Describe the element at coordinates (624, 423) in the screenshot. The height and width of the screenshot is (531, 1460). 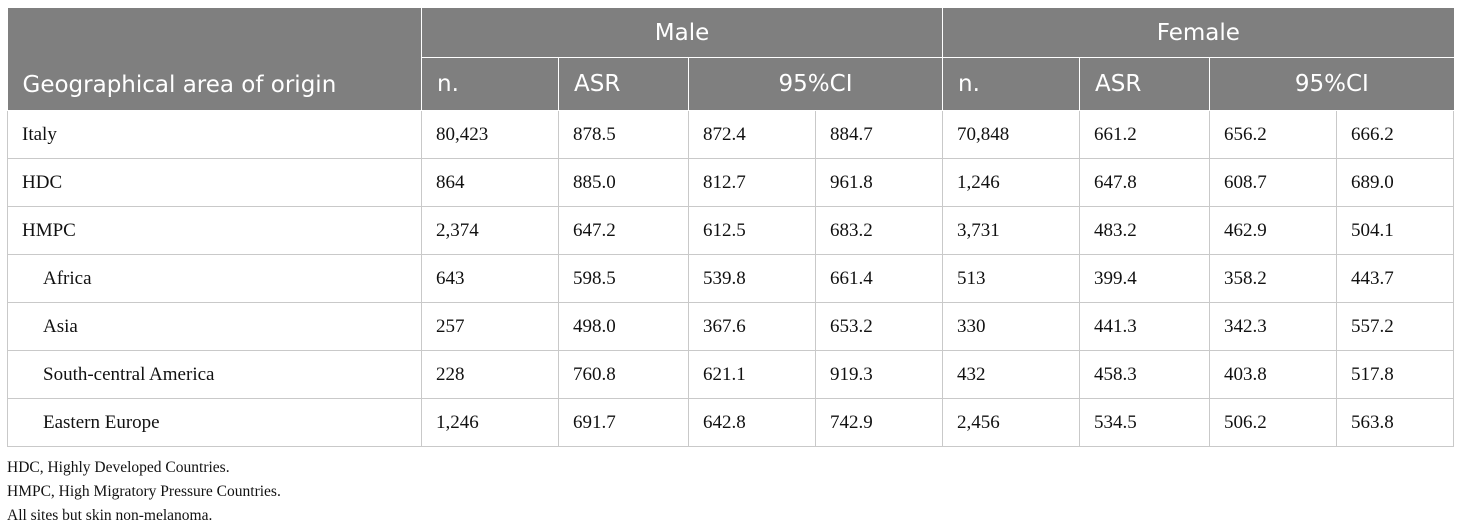
I see `value-cell: 691.7` at that location.